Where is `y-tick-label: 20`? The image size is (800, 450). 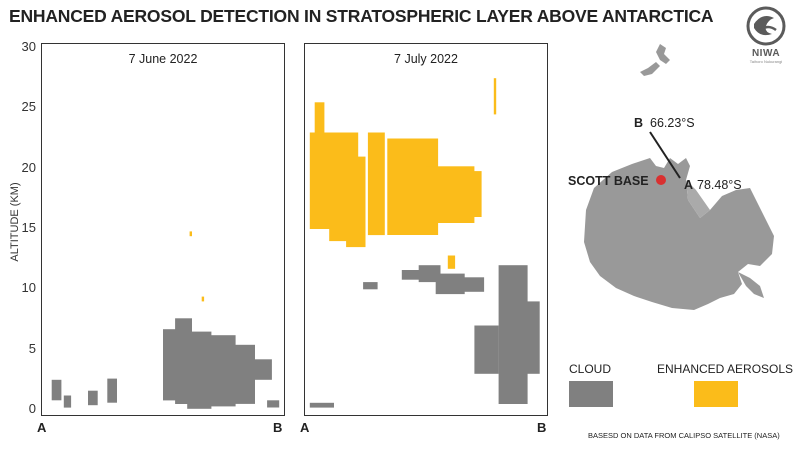 y-tick-label: 20 is located at coordinates (28, 167).